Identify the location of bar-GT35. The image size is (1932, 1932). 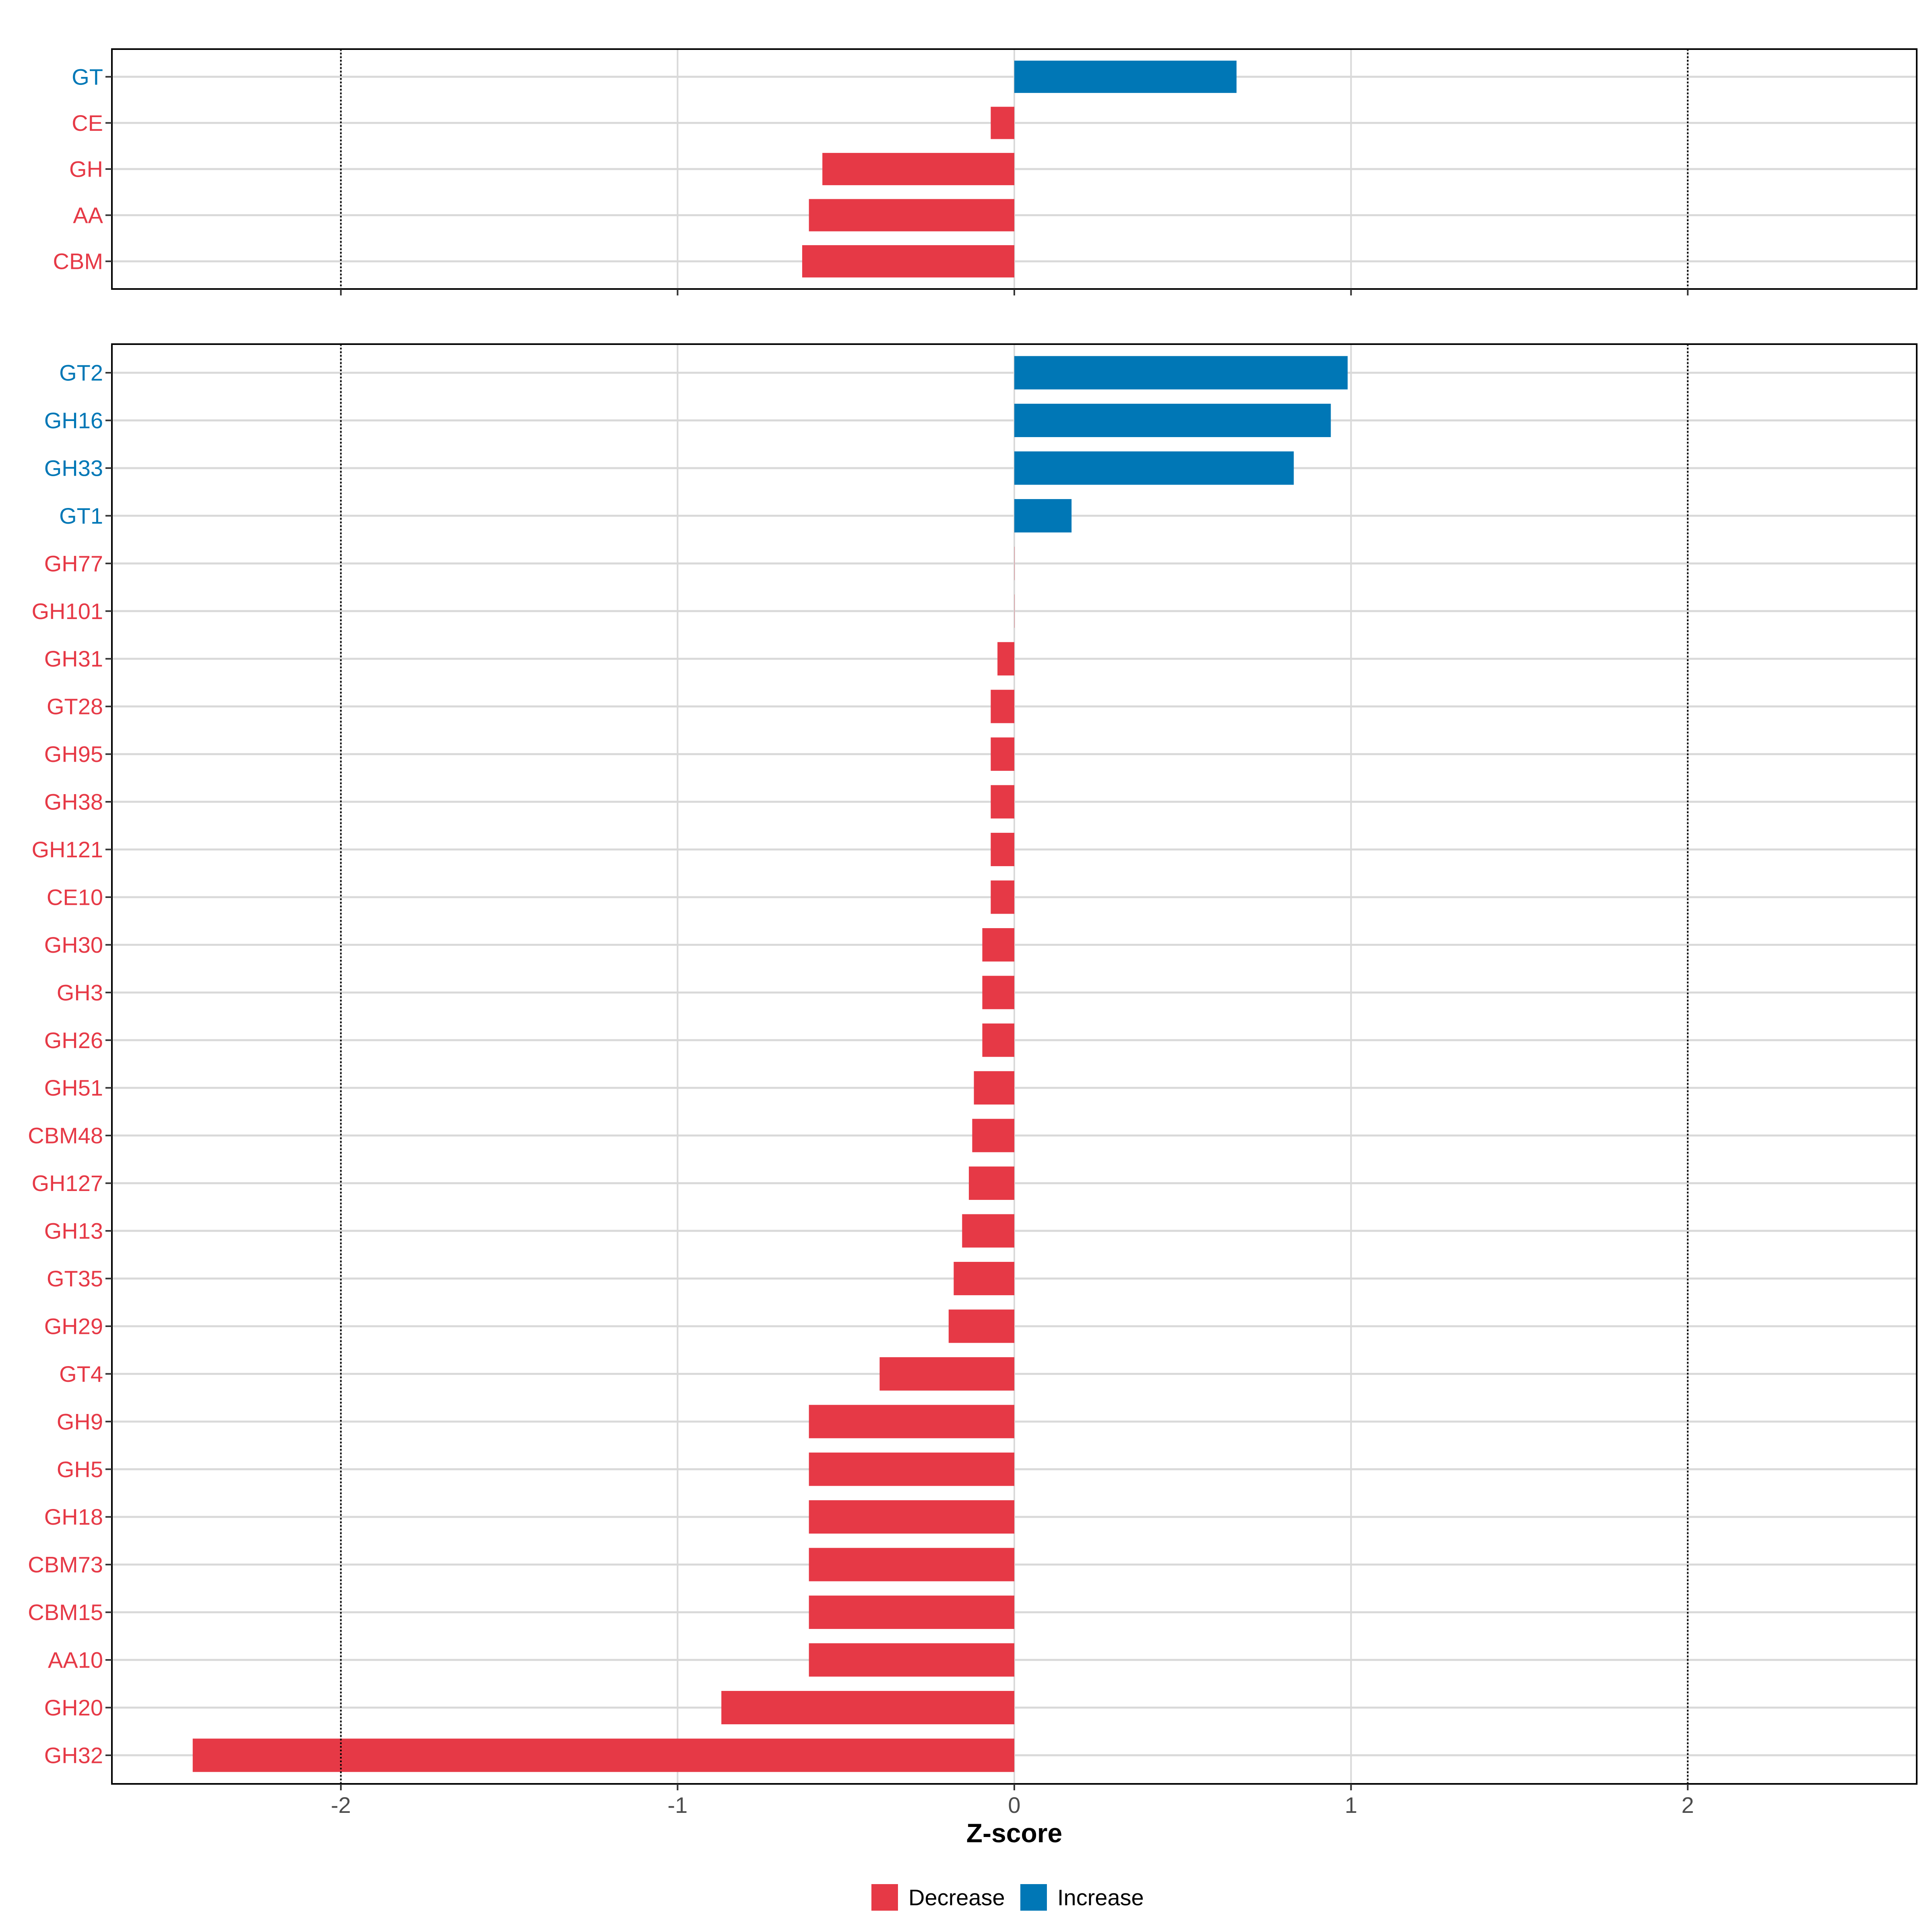
(984, 1278).